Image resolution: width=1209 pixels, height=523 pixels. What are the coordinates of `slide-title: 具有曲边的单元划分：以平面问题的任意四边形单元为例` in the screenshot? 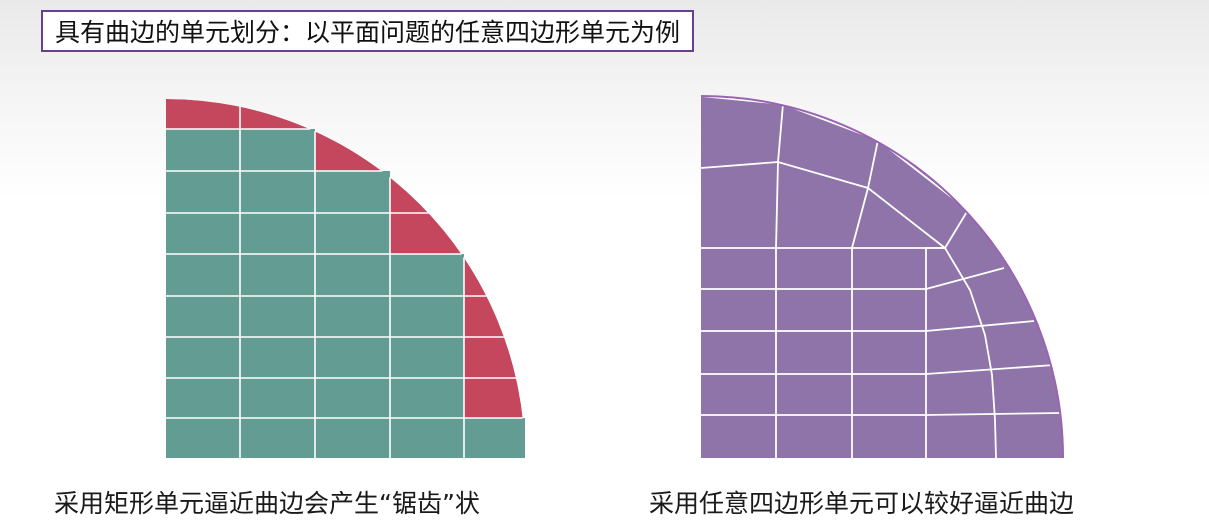 It's located at (368, 31).